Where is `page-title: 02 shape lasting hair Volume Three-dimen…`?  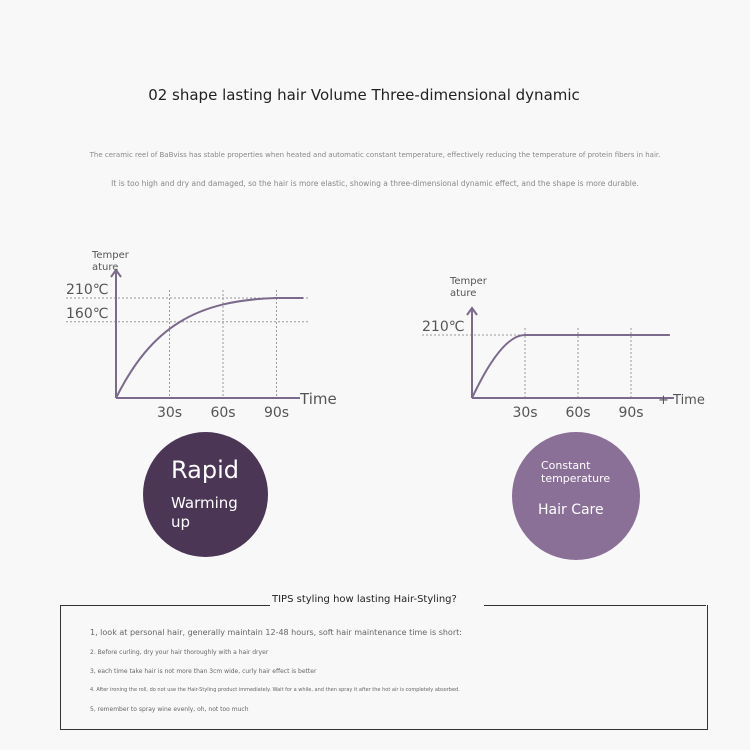
page-title: 02 shape lasting hair Volume Three-dimen… is located at coordinates (364, 95).